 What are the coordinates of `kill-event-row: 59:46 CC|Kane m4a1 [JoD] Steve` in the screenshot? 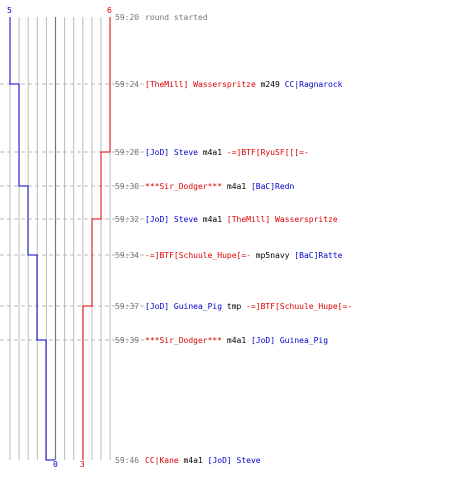 It's located at (188, 460).